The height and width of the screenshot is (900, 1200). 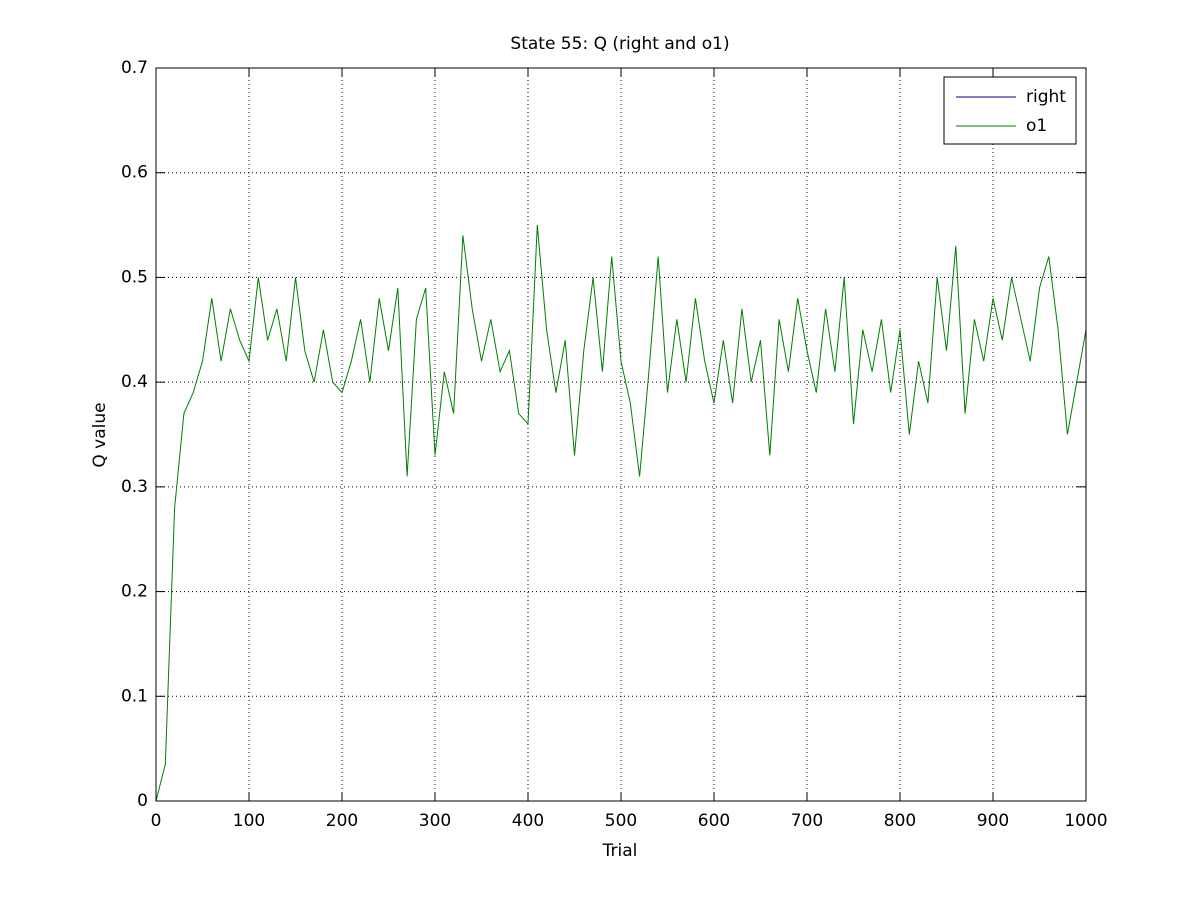 What do you see at coordinates (619, 44) in the screenshot?
I see `chart-title: State 55: Q (right and o1)` at bounding box center [619, 44].